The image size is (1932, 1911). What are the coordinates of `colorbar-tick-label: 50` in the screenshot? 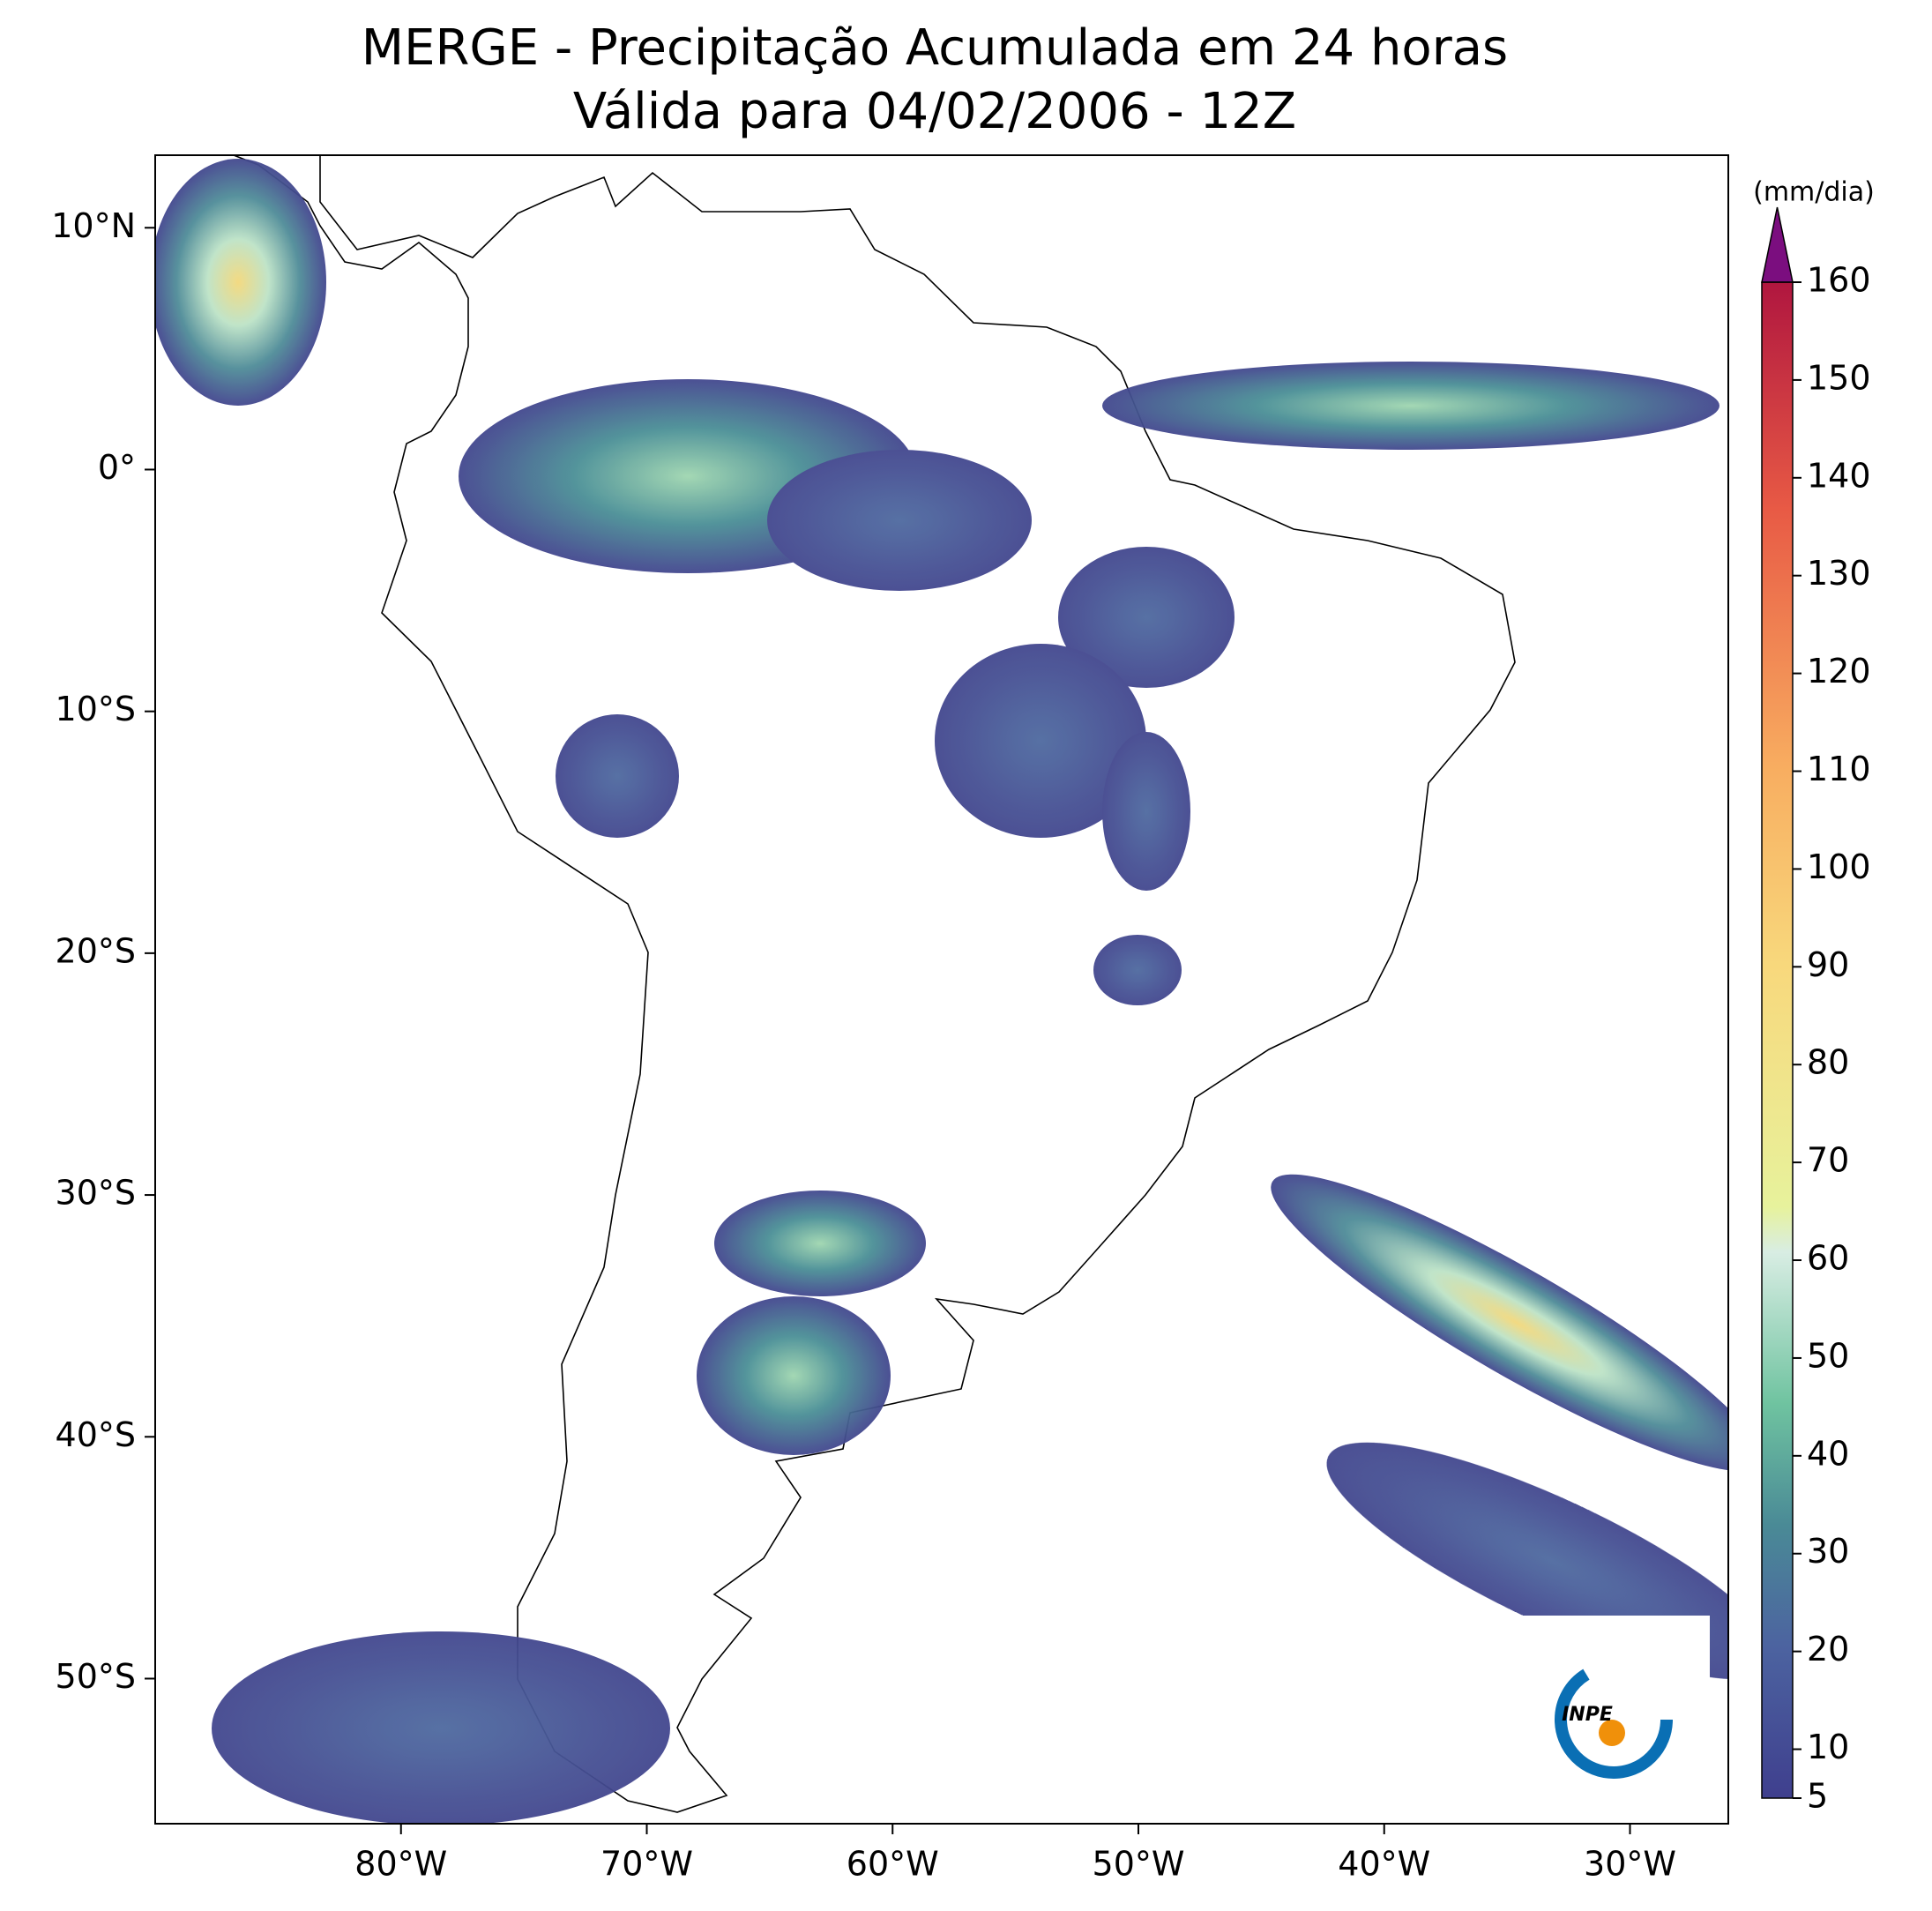 It's located at (1828, 1356).